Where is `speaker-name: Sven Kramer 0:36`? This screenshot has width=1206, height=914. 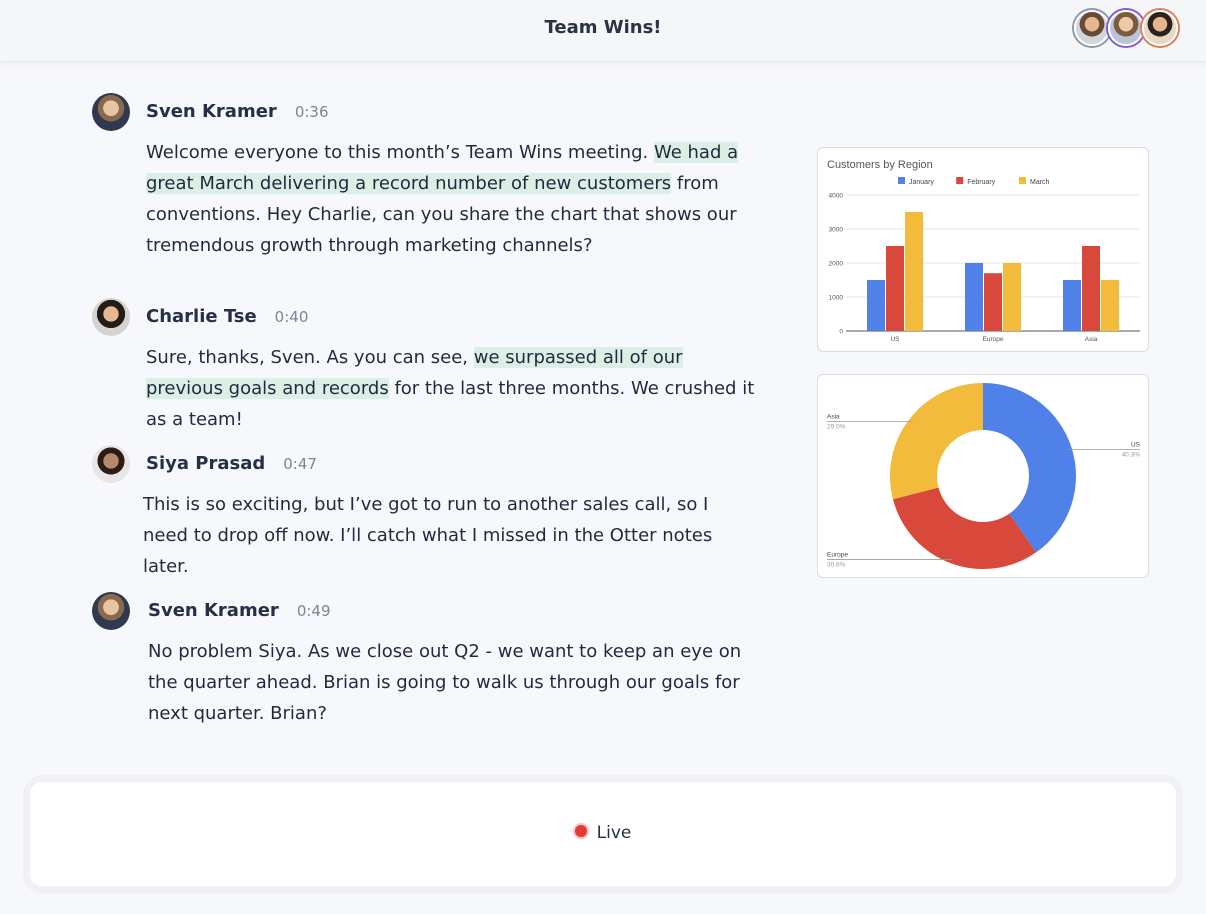
speaker-name: Sven Kramer 0:36 is located at coordinates (237, 111).